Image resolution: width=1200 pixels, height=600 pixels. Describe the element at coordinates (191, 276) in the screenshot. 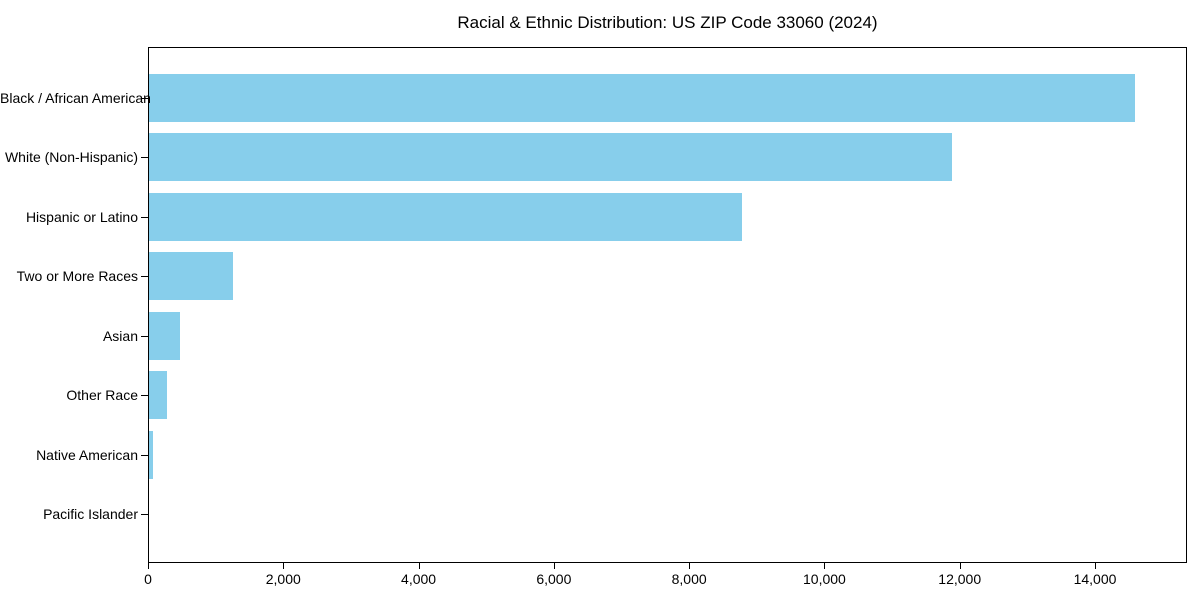

I see `bar-two-or-more-races` at that location.